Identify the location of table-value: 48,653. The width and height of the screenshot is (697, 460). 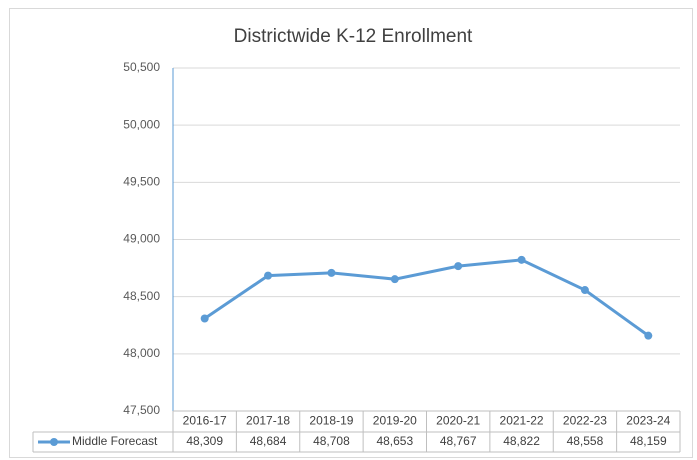
(394, 441).